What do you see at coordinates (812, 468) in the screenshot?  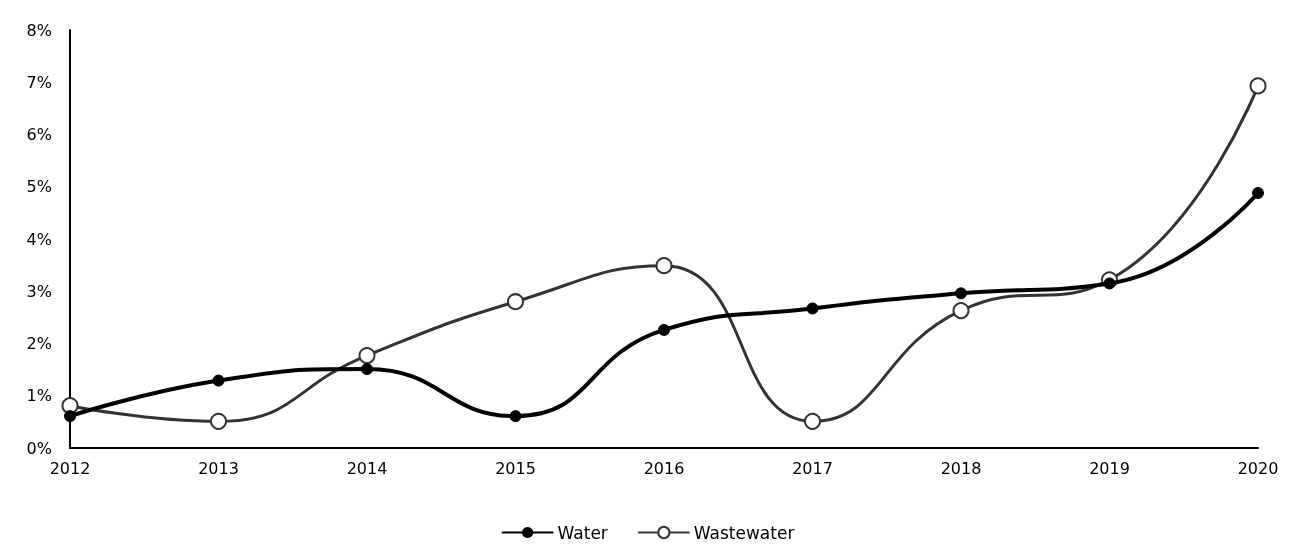 I see `x-tick-label: 2017` at bounding box center [812, 468].